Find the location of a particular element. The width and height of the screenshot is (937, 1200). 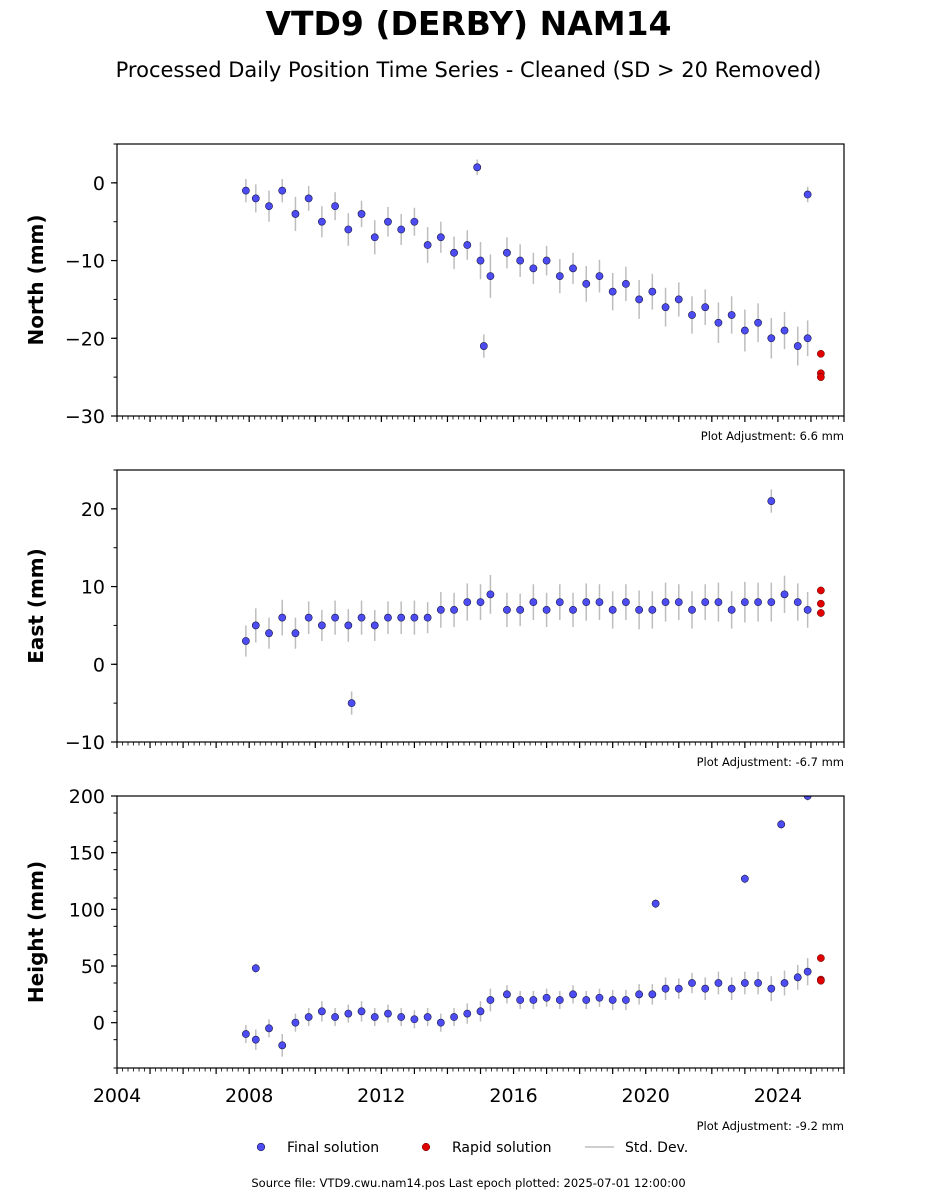

y-axis-label: North (mm) is located at coordinates (36, 279).